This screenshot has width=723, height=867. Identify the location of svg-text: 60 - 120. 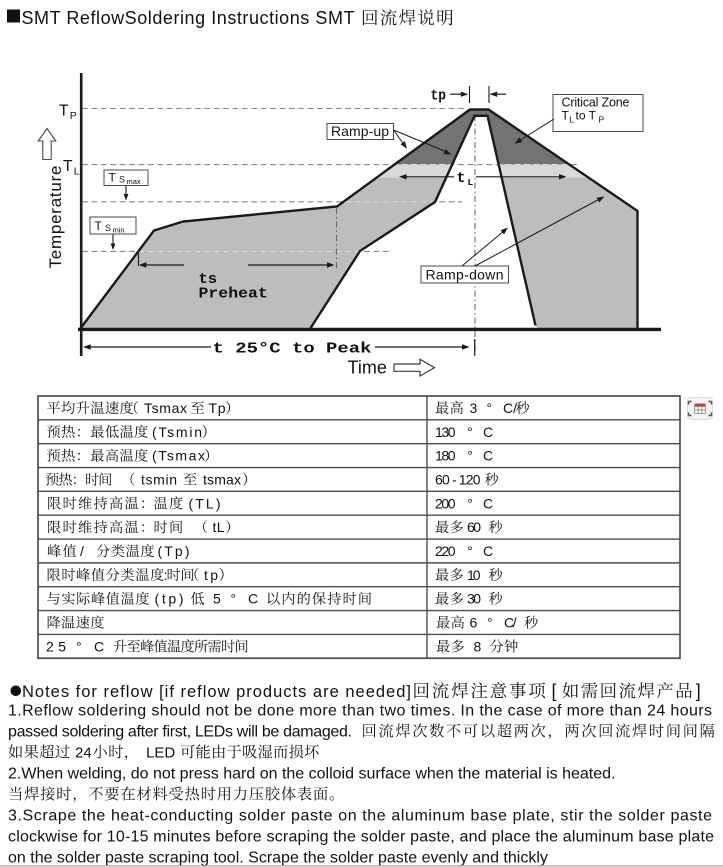
(458, 480).